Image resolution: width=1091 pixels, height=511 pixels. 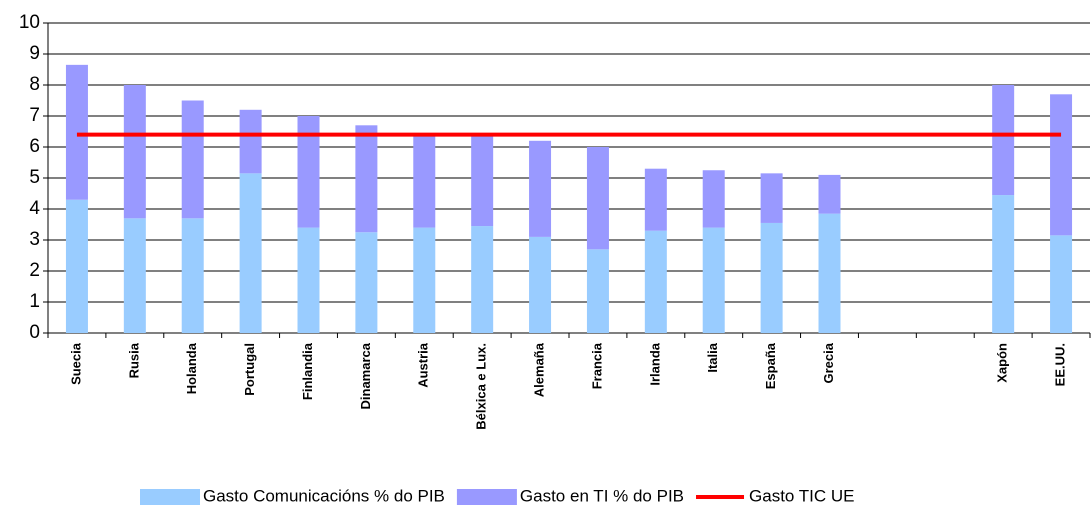 What do you see at coordinates (34, 301) in the screenshot?
I see `y-tick-label: 1` at bounding box center [34, 301].